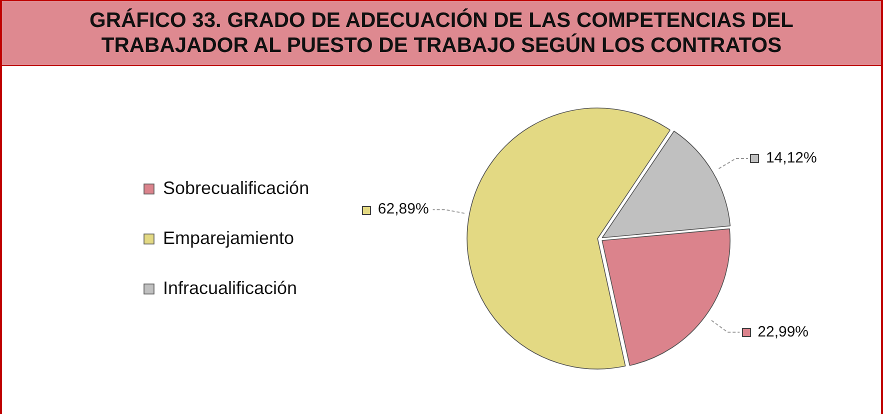 The height and width of the screenshot is (414, 883). Describe the element at coordinates (236, 188) in the screenshot. I see `legend-label: Sobrecualificación` at that location.